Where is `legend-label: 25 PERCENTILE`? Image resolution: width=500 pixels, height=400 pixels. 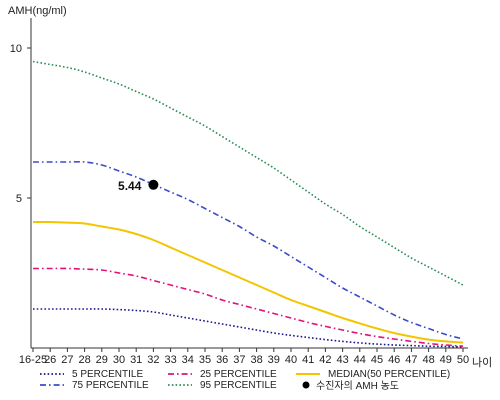 legend-label: 25 PERCENTILE is located at coordinates (238, 374).